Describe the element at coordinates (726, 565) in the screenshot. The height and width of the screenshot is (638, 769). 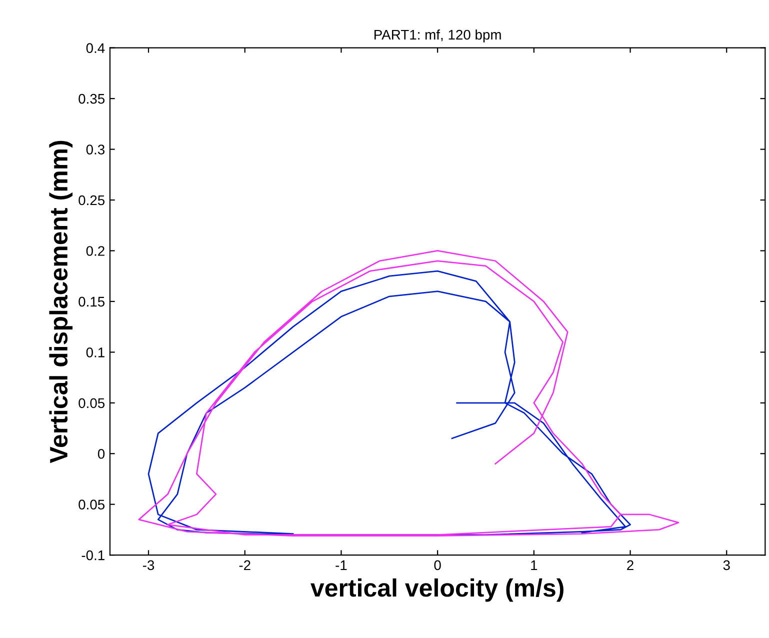
I see `x-tick-label: 3` at that location.